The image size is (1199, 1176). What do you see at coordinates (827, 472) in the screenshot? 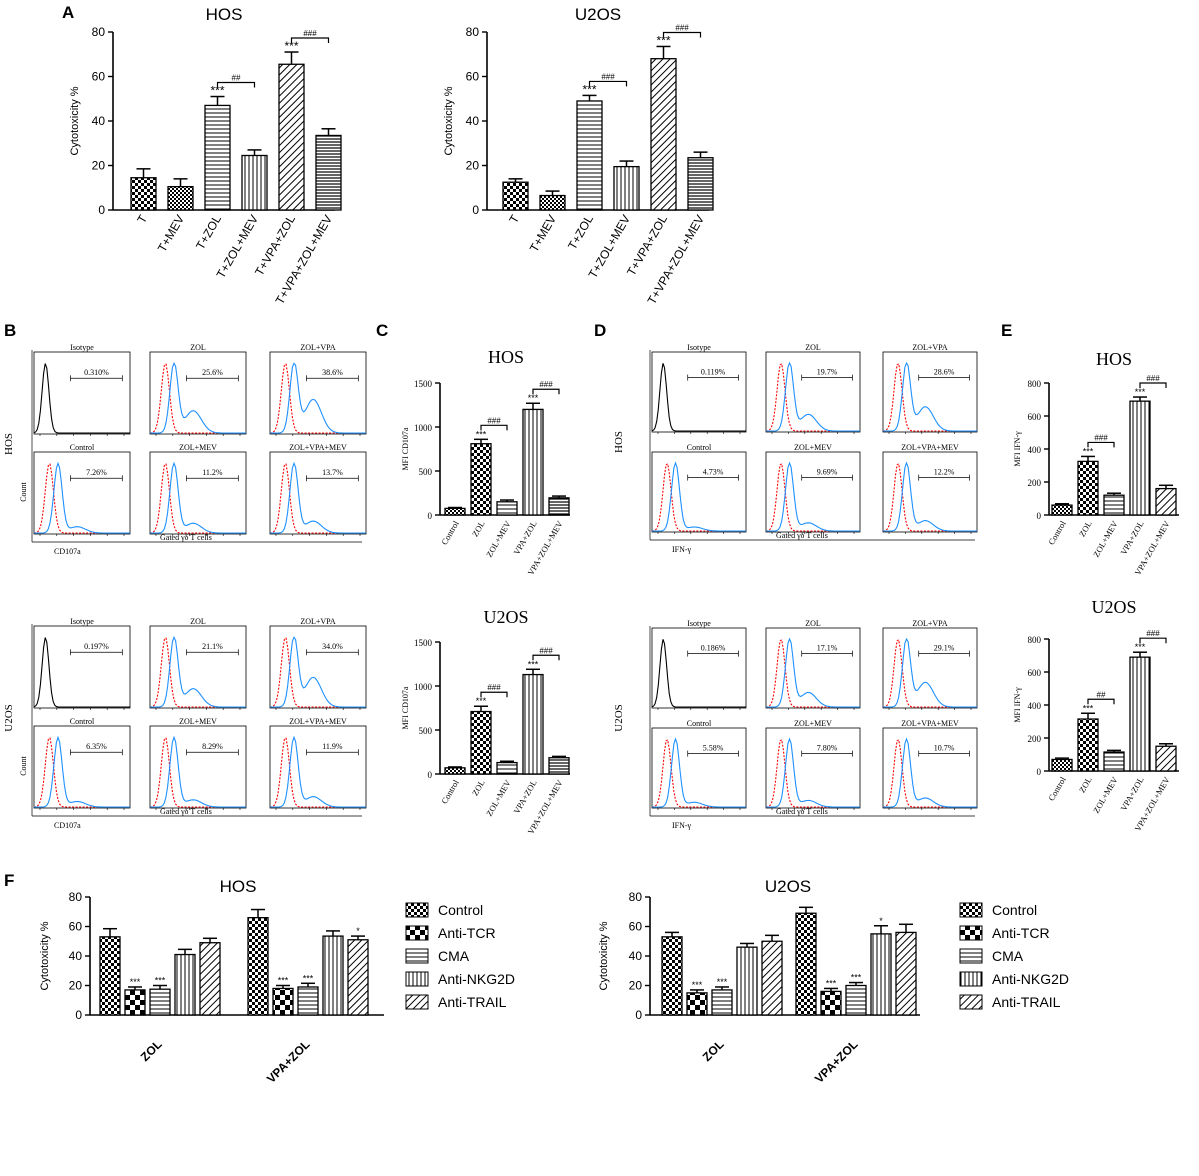
I see `gate-percentage: 9.69%` at bounding box center [827, 472].